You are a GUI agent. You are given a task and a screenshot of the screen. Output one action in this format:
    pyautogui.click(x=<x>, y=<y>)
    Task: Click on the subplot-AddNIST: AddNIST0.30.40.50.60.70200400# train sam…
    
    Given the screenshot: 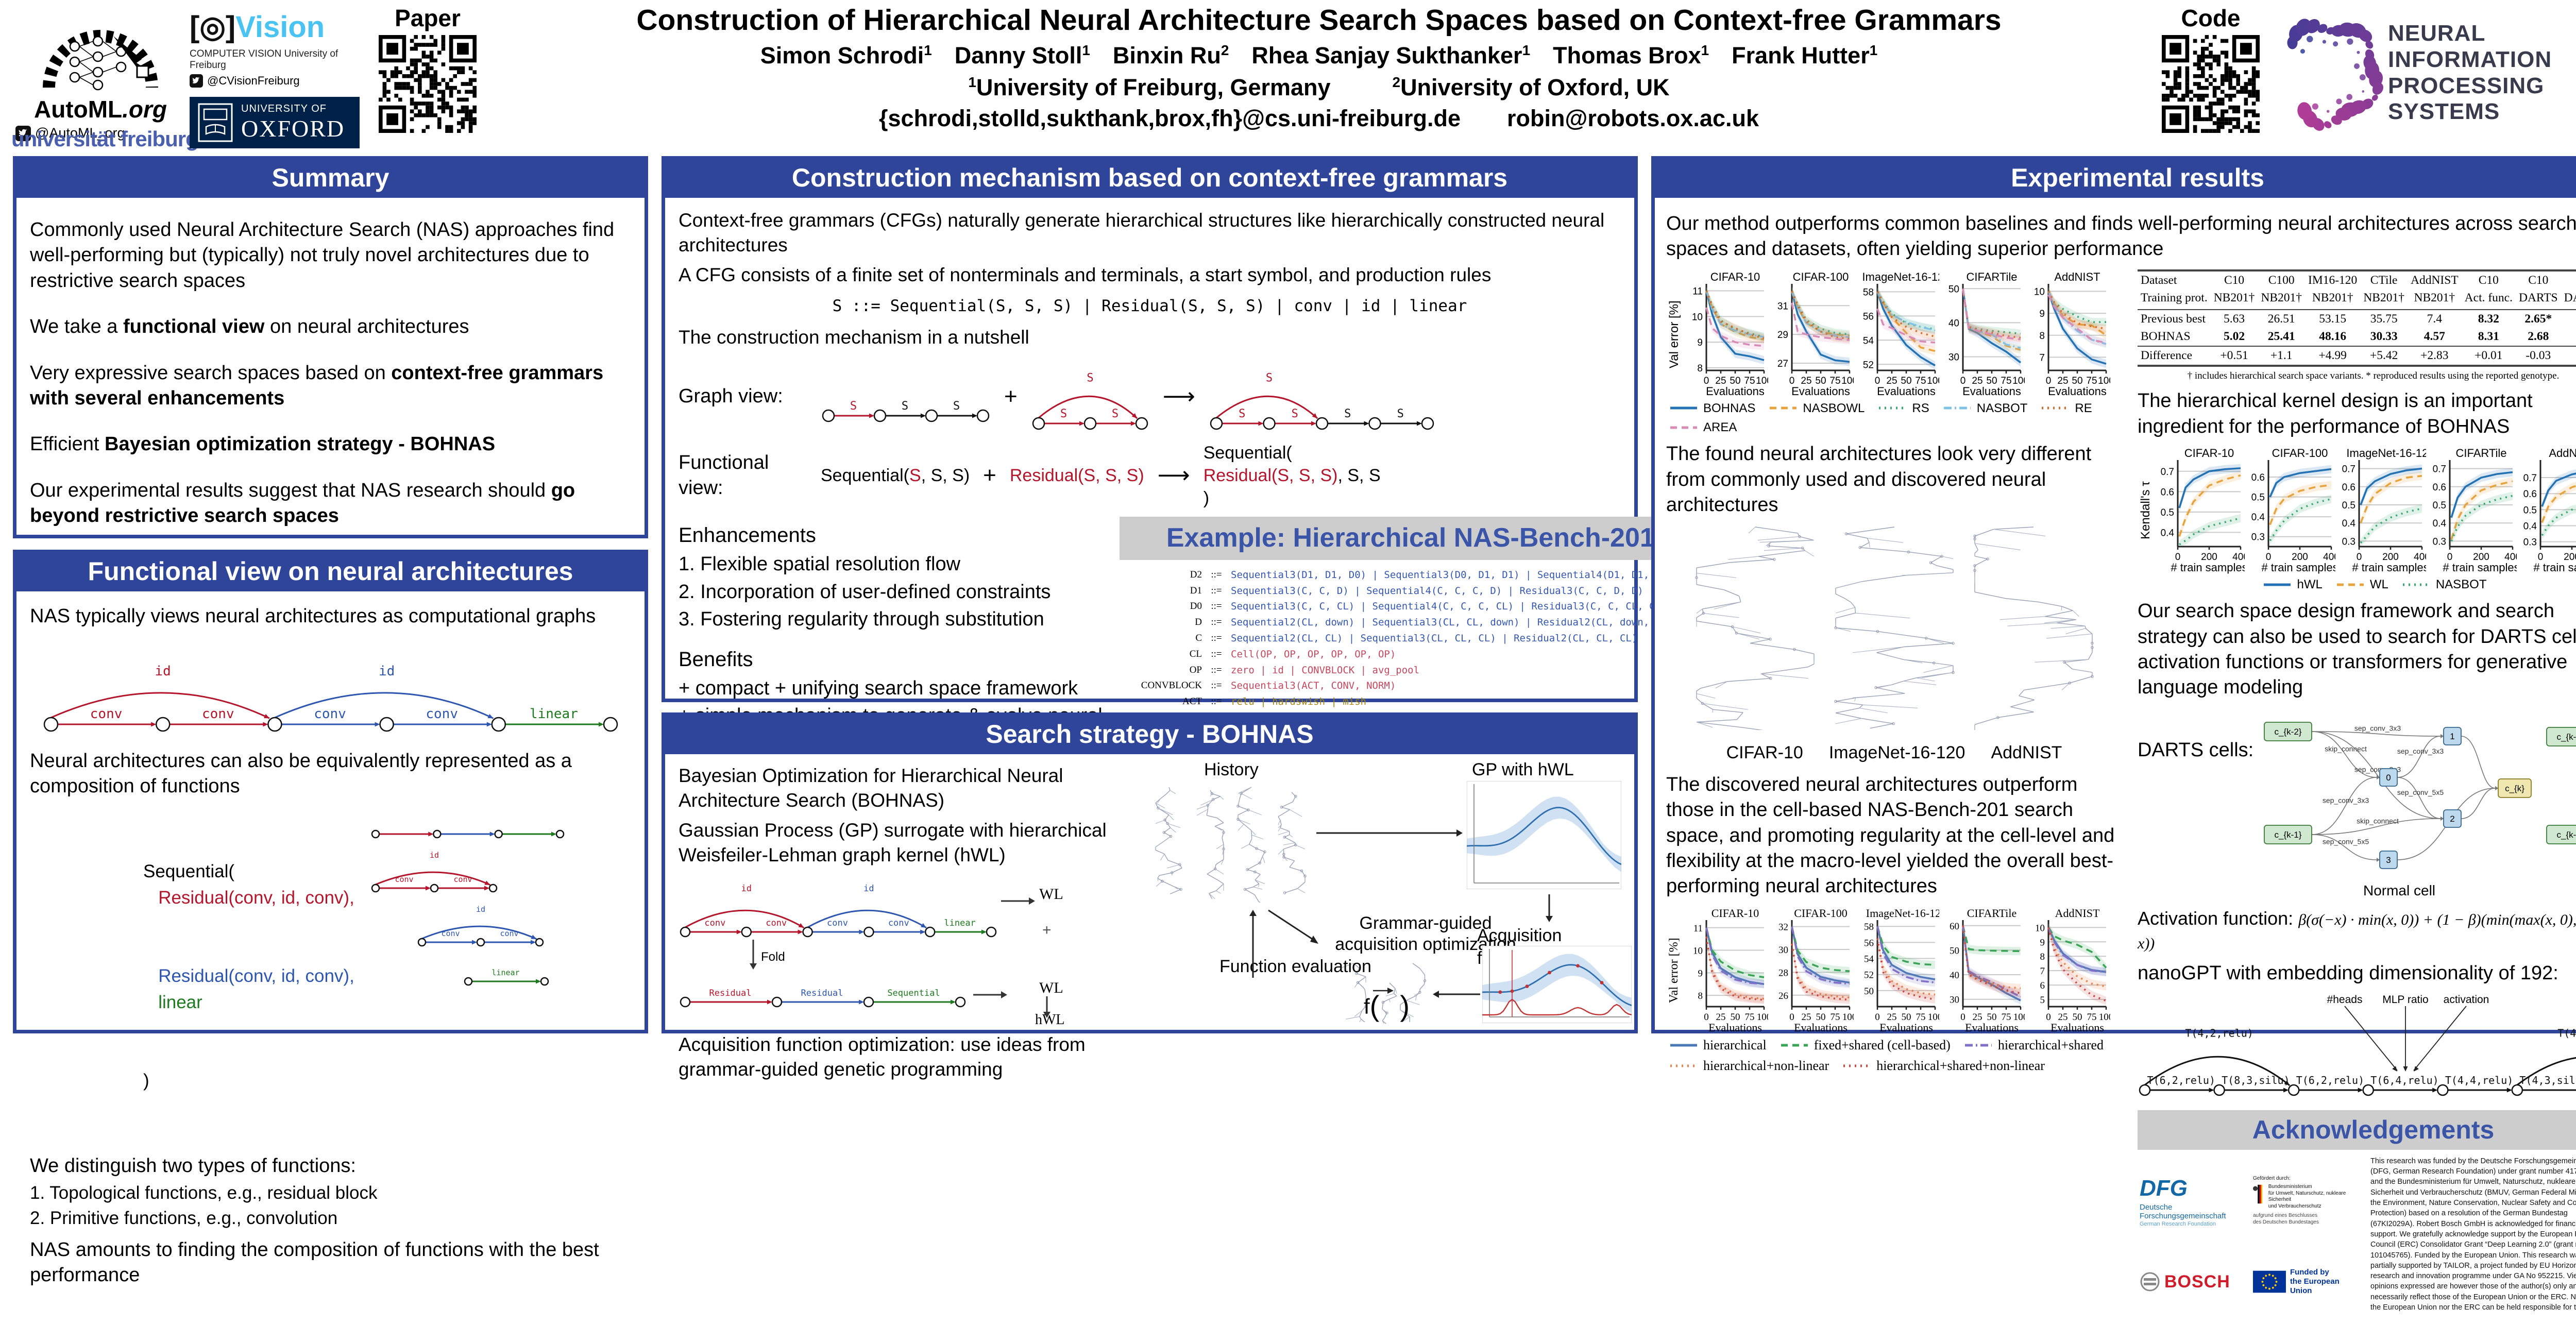 What is the action you would take?
    pyautogui.click(x=2546, y=510)
    